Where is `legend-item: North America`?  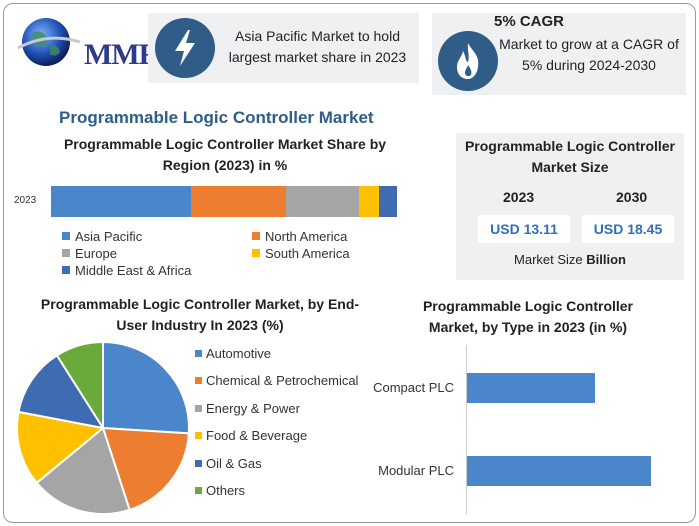 legend-item: North America is located at coordinates (299, 236).